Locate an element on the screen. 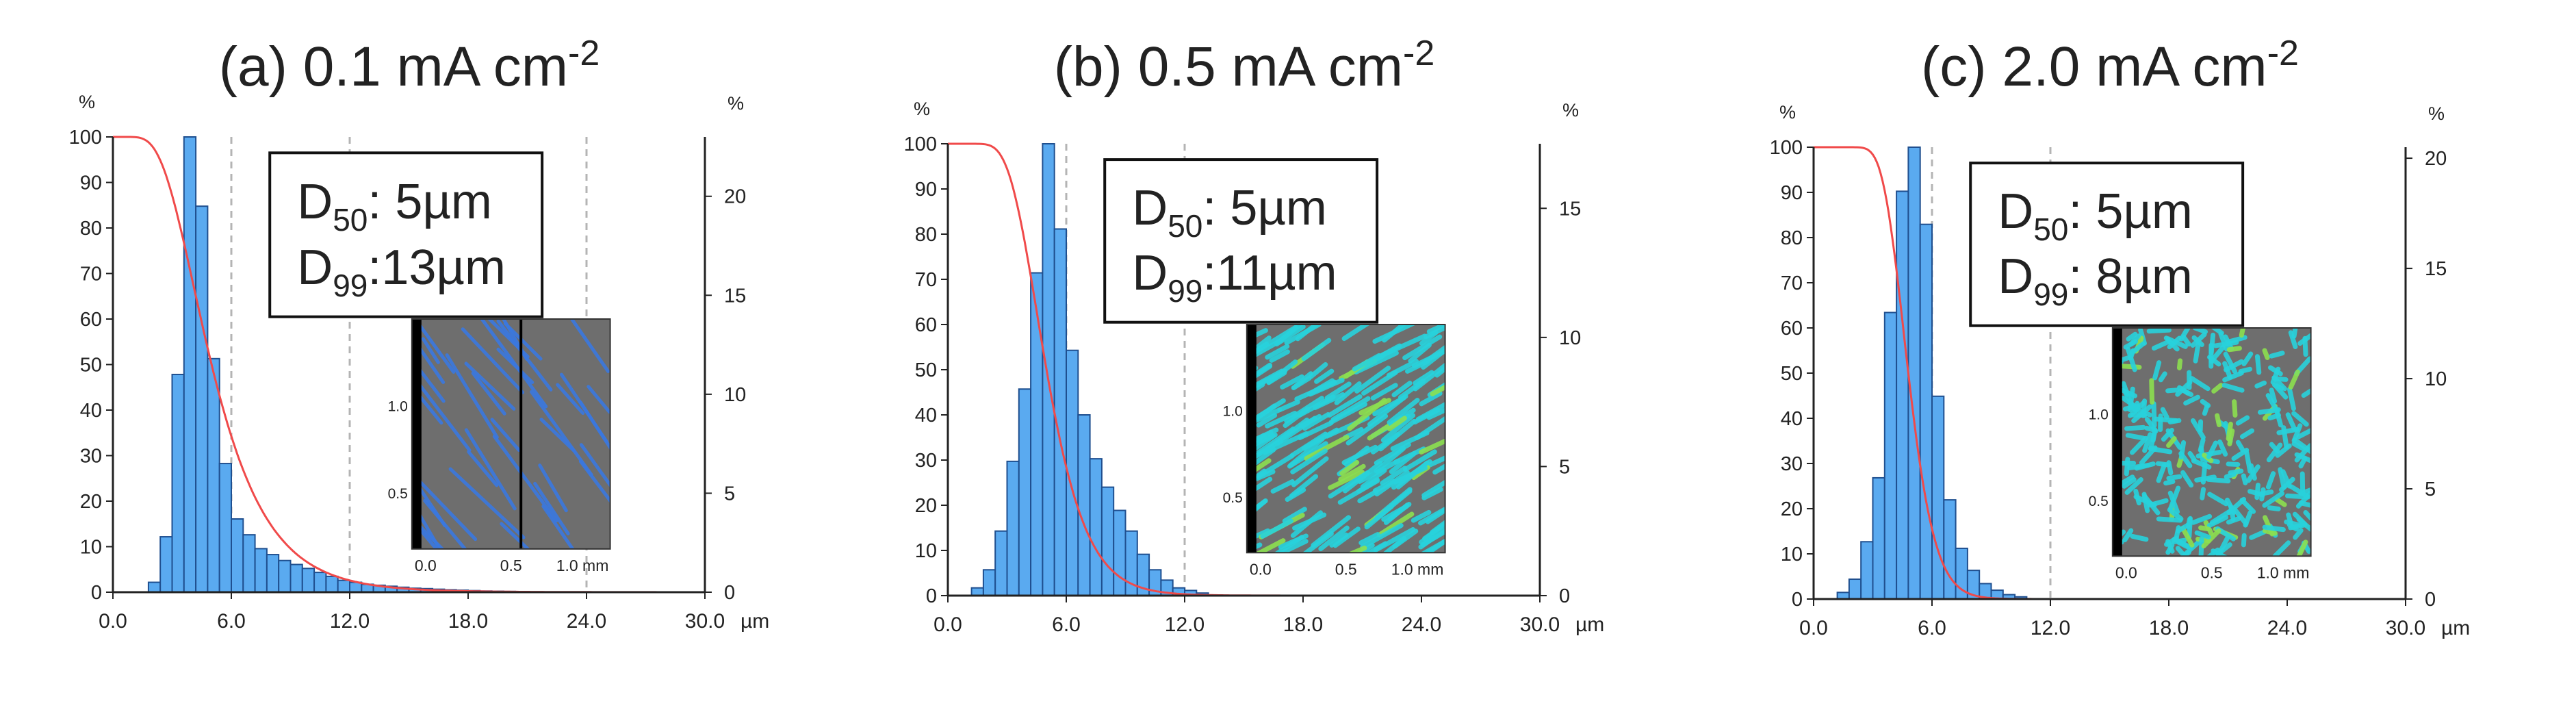 Image resolution: width=2576 pixels, height=712 pixels. inset-y-tick-label: 1.0 is located at coordinates (398, 406).